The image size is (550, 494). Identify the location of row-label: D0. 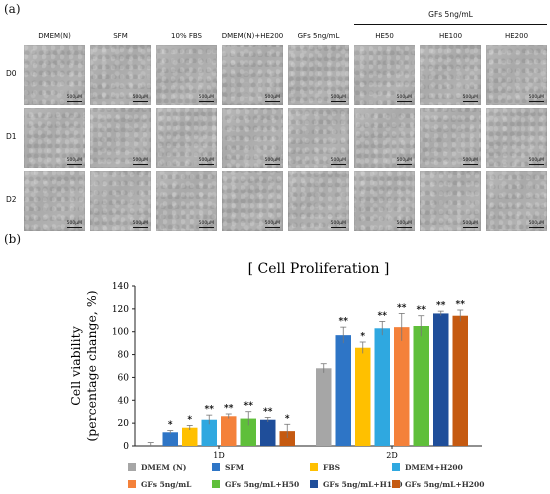
(11, 73).